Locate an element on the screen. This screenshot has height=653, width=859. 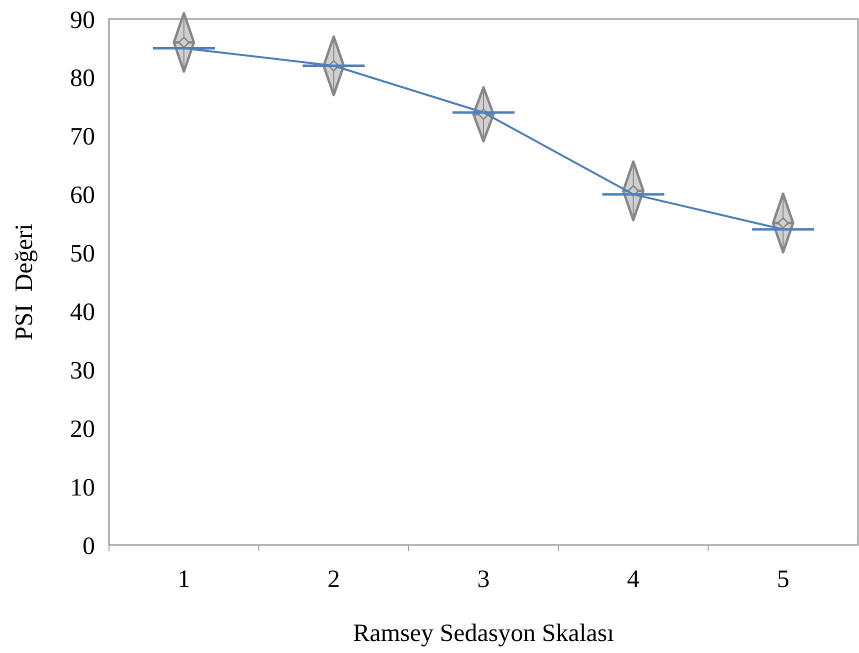
x-axis-title: Ramsey Sedasyon Skalası is located at coordinates (483, 633).